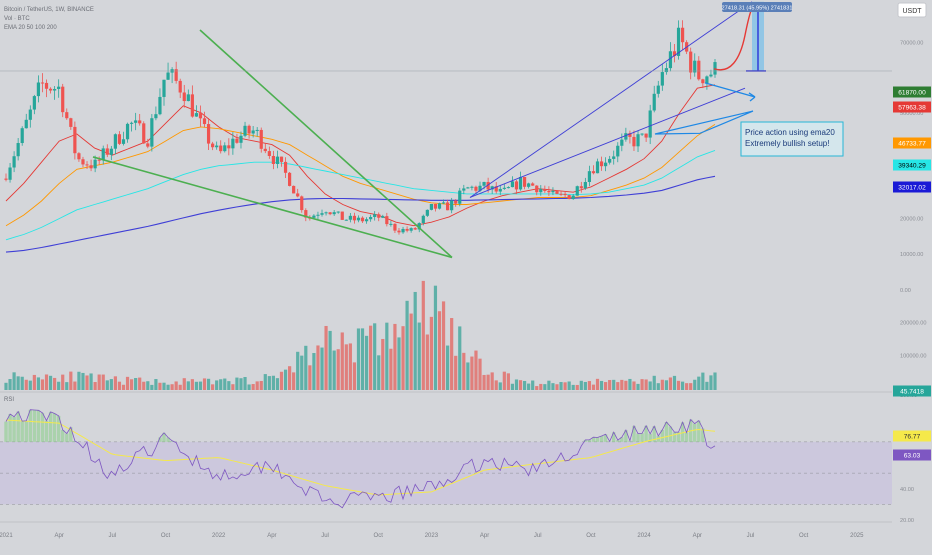 This screenshot has height=555, width=932. Describe the element at coordinates (272, 207) in the screenshot. I see `wedge-lower-line` at that location.